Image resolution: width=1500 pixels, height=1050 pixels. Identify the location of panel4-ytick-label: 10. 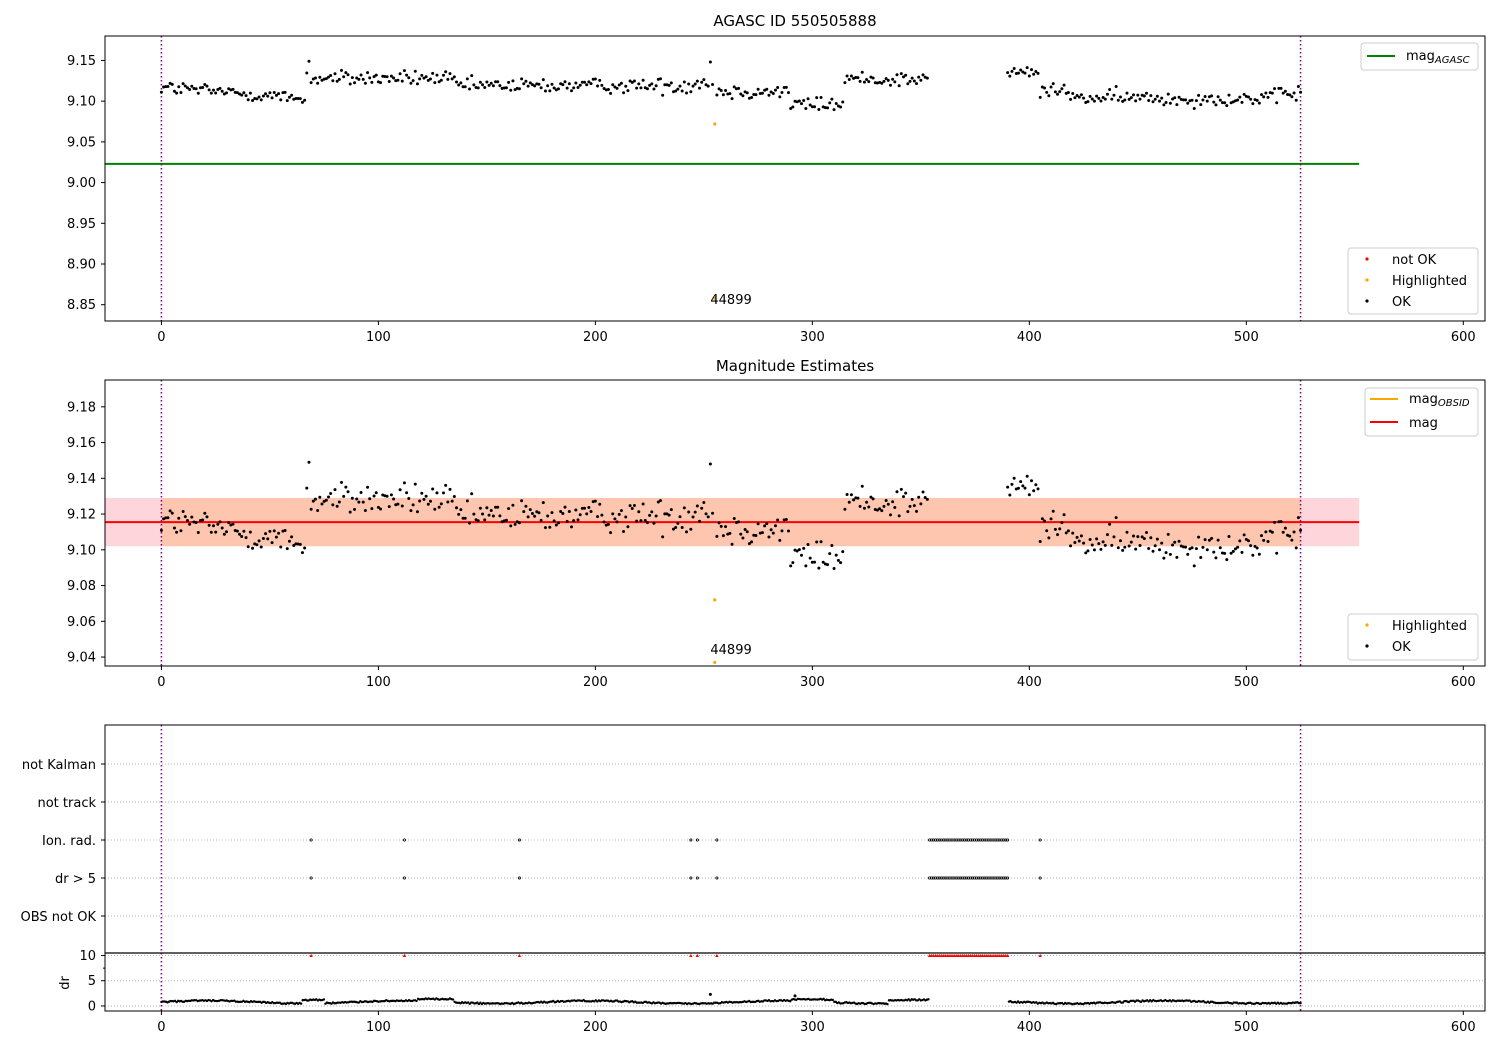
(87, 956).